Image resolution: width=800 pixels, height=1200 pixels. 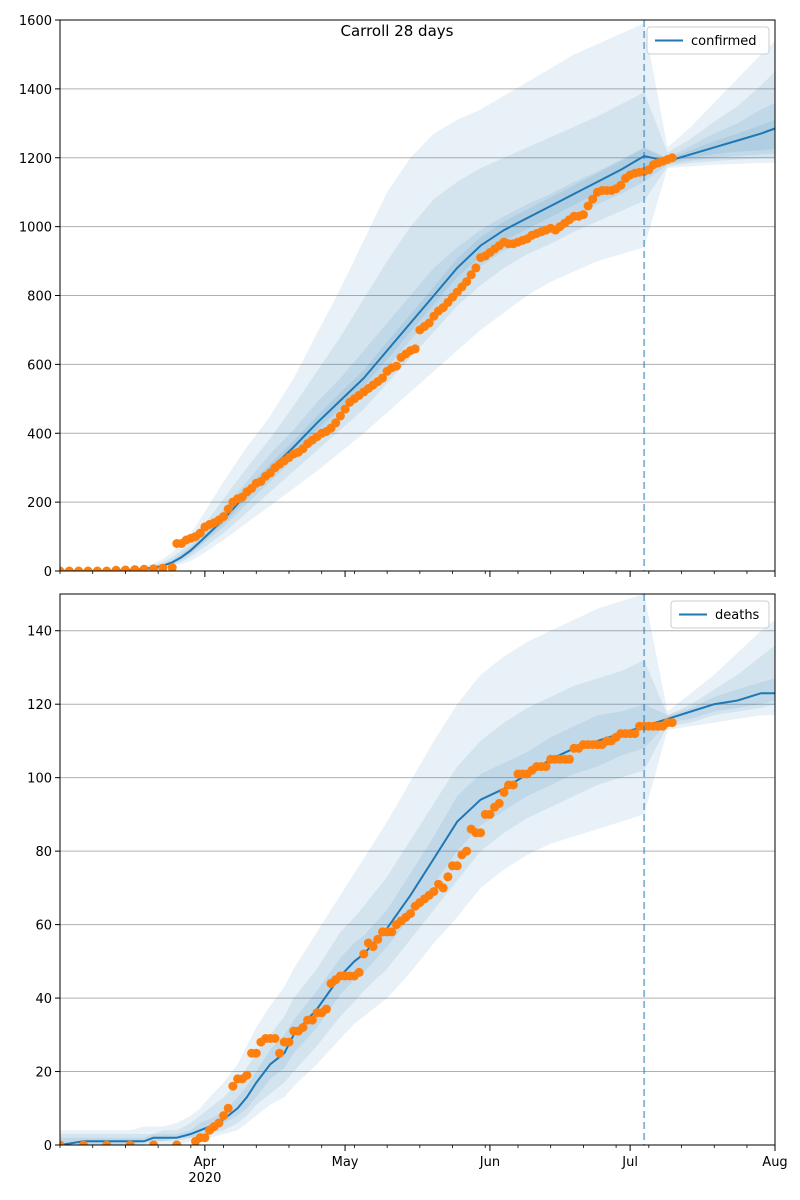 I want to click on y-tick-label: 600, so click(x=39, y=365).